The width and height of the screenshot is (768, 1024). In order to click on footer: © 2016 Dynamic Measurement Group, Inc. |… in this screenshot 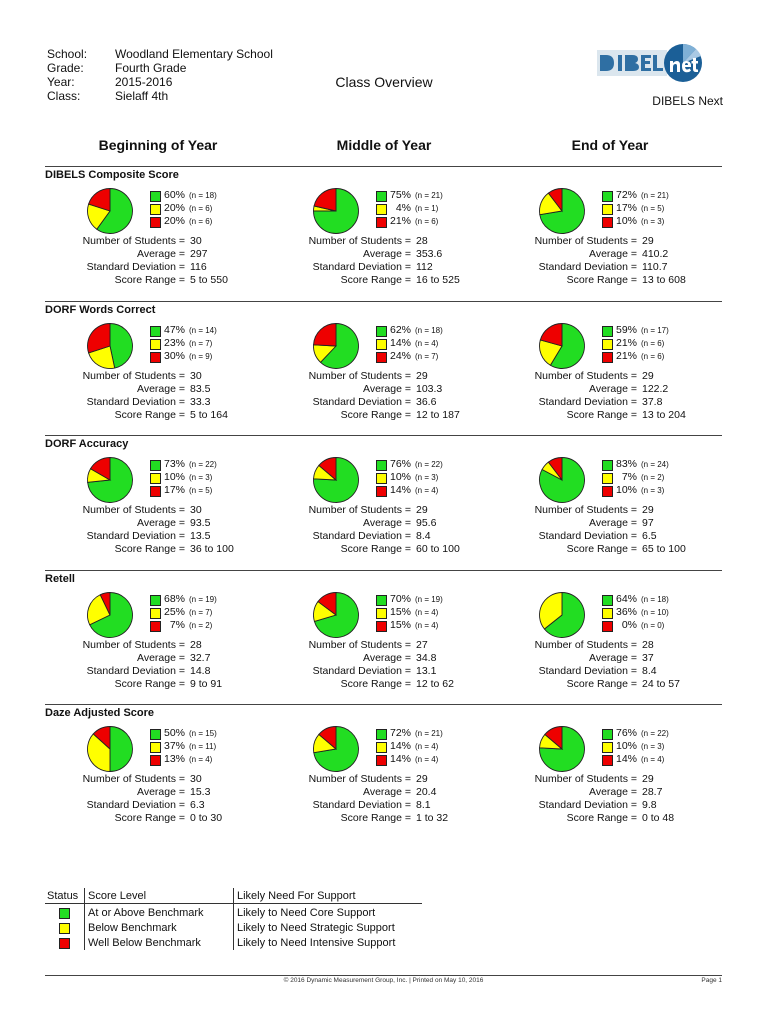, I will do `click(383, 980)`.